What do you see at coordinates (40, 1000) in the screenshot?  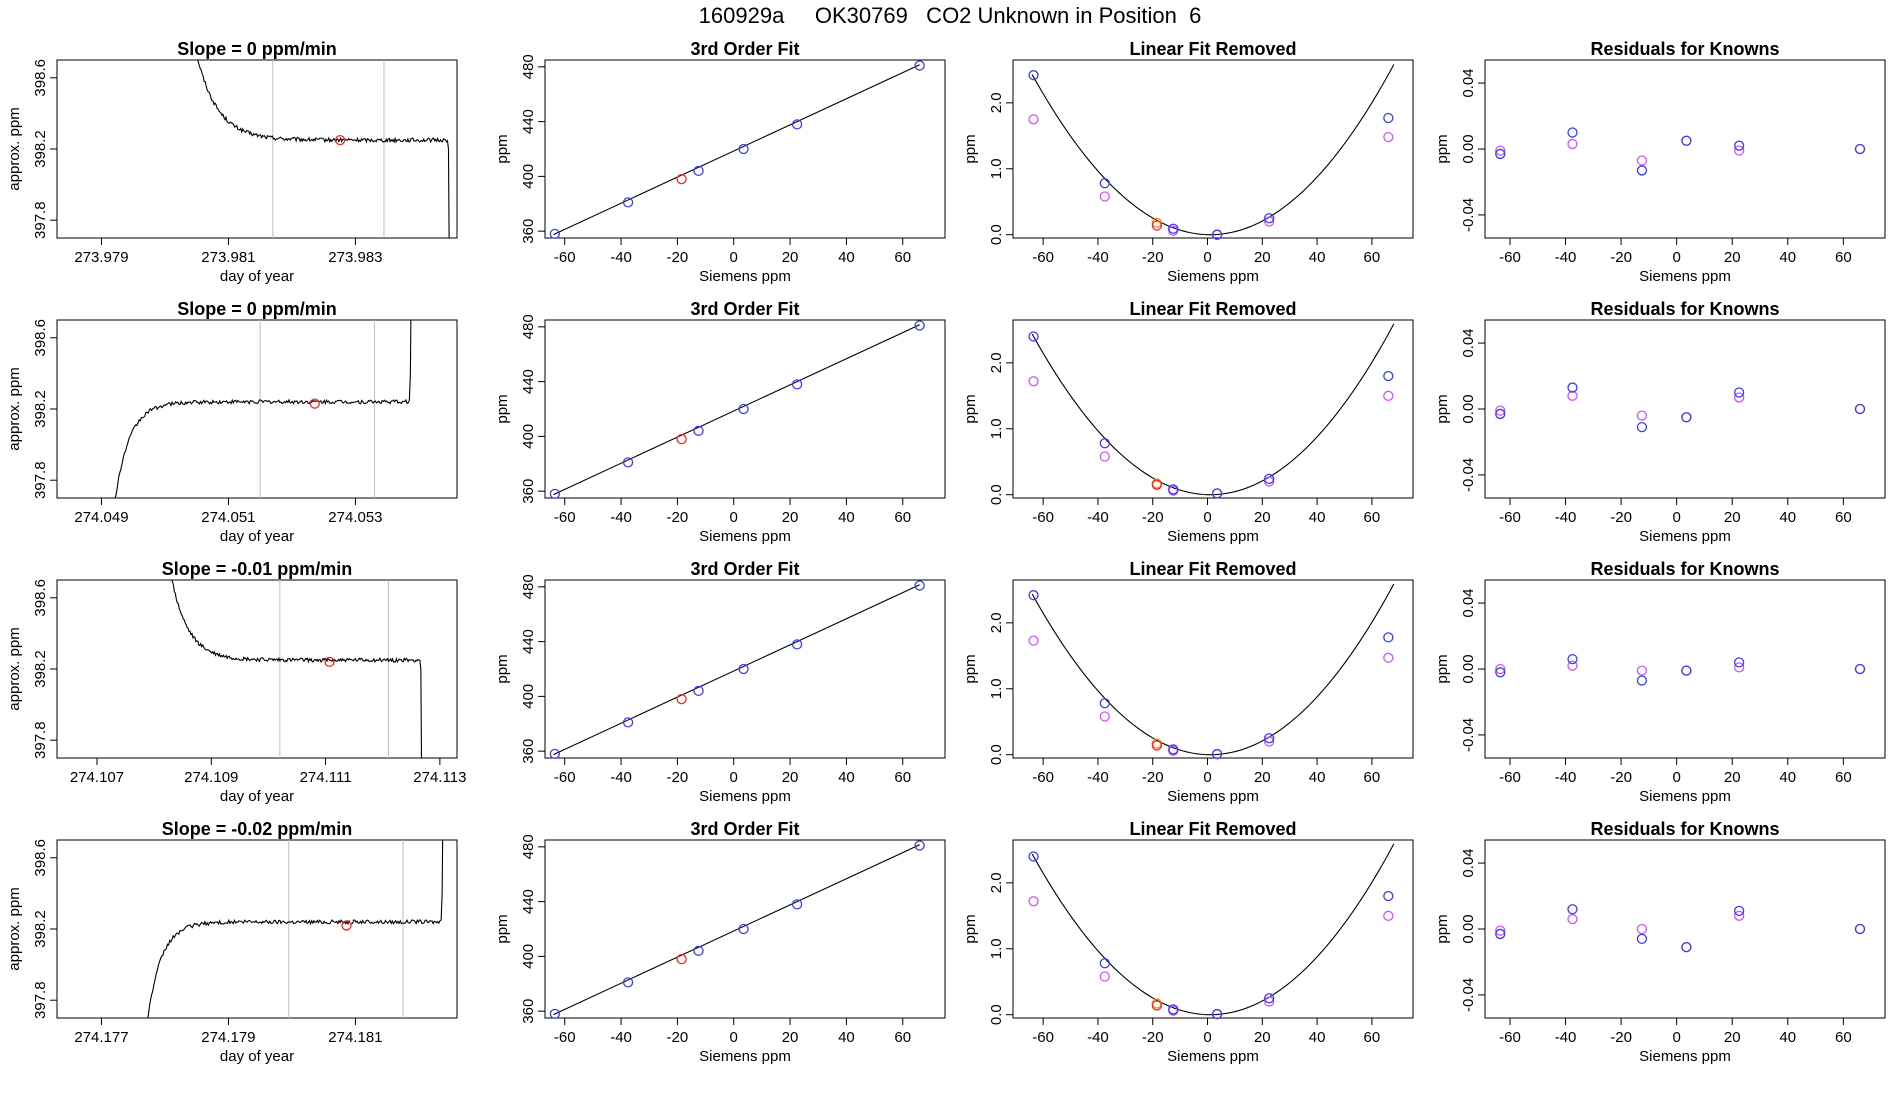 I see `y-tick-label: 397.8` at bounding box center [40, 1000].